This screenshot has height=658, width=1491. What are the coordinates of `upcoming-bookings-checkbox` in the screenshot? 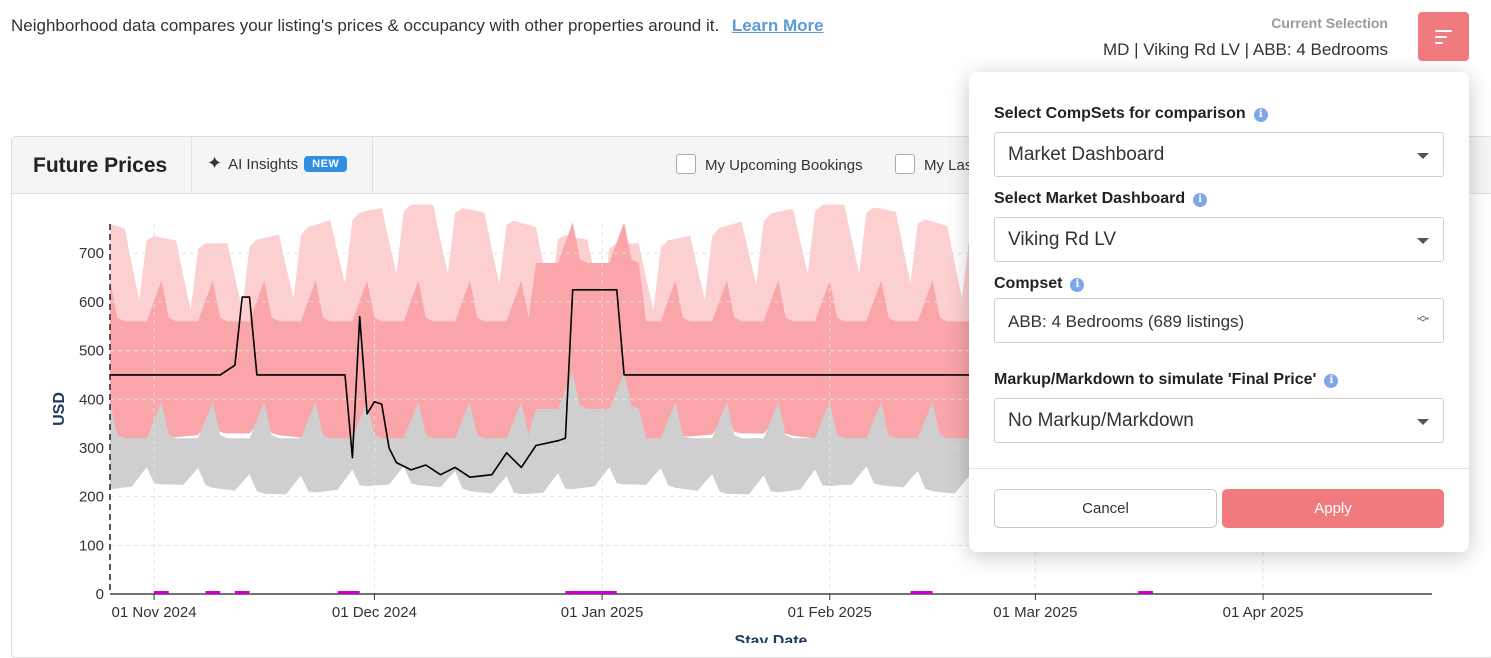 It's located at (686, 164).